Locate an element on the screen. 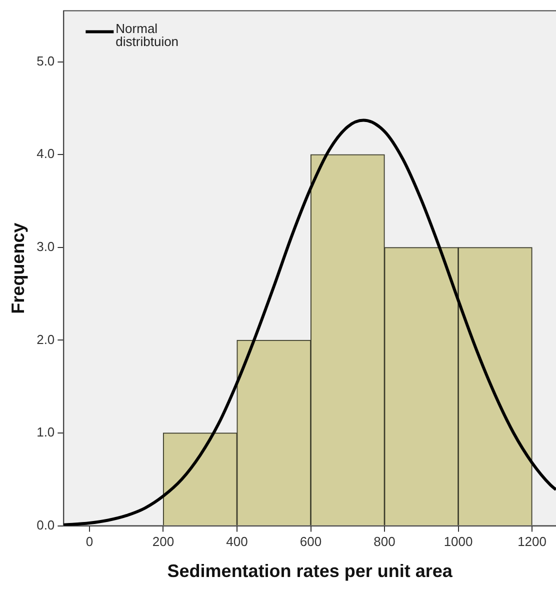 The width and height of the screenshot is (556, 591). legend-label: Normal distribtuion is located at coordinates (147, 34).